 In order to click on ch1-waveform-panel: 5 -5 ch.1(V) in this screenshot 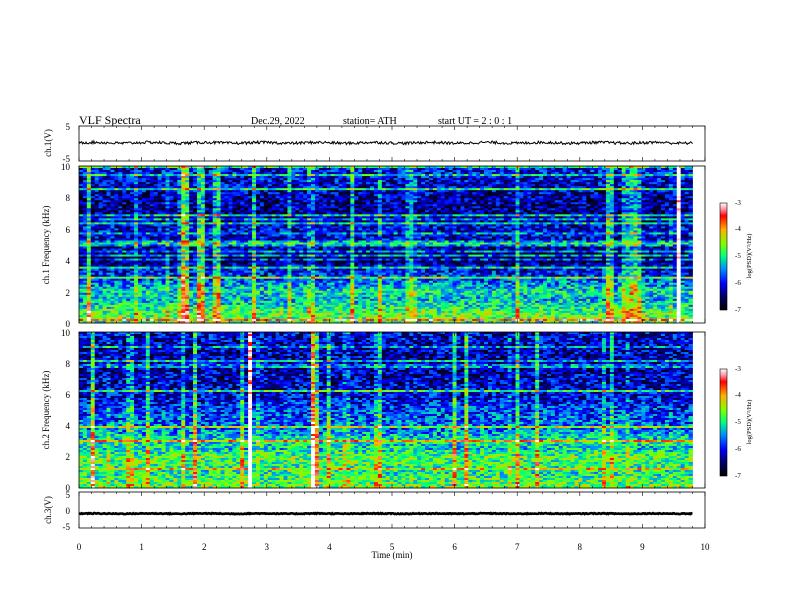, I will do `click(374, 143)`.